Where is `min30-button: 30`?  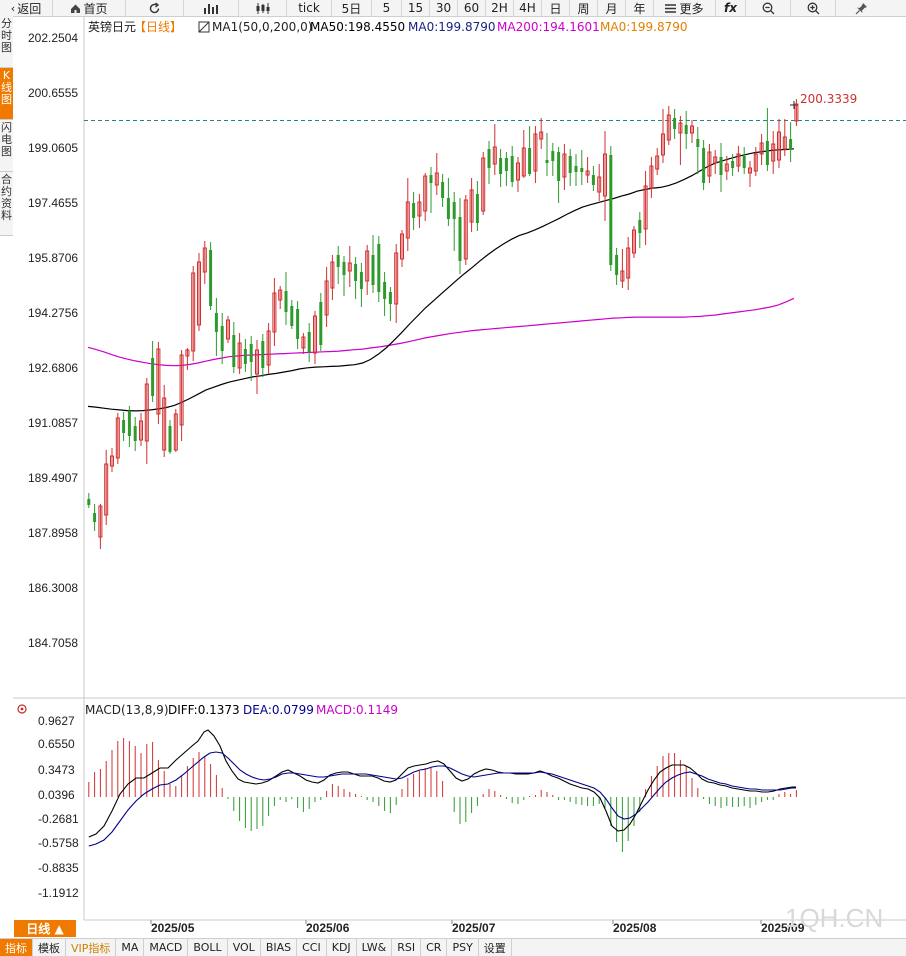
min30-button: 30 is located at coordinates (444, 8).